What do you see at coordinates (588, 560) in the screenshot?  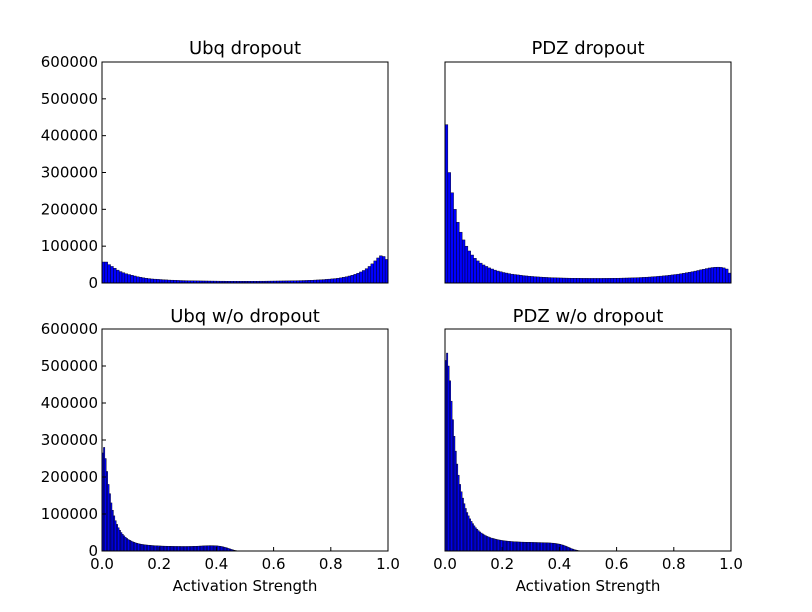 I see `panel-pdz-no-dropout-x-ticks: 0.0 0.2 0.4 0.6 0.8 1.0` at bounding box center [588, 560].